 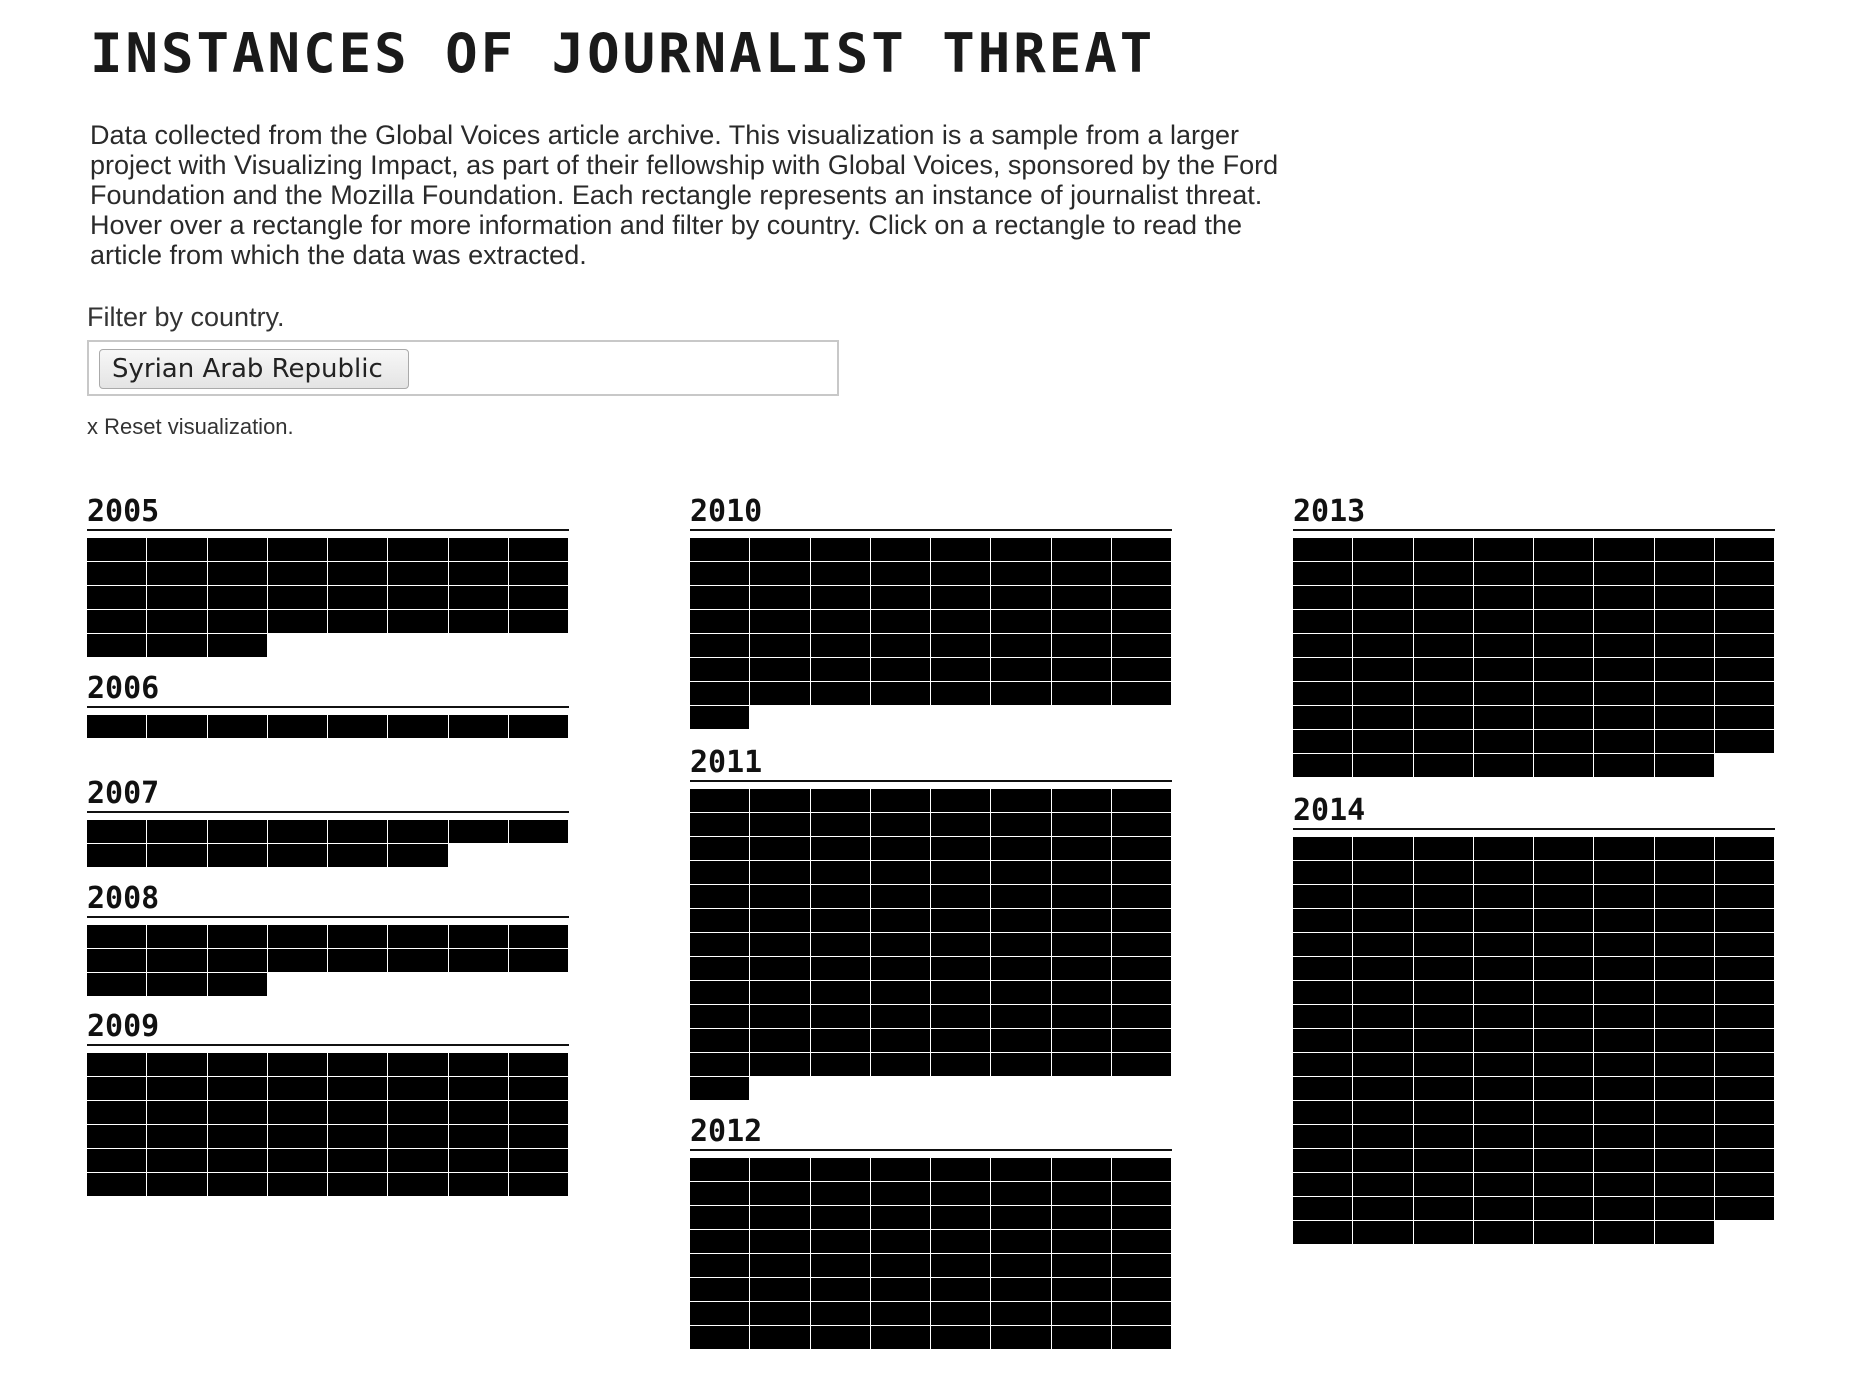 I want to click on country-filter-input: Syrian Arab Republic, so click(x=463, y=368).